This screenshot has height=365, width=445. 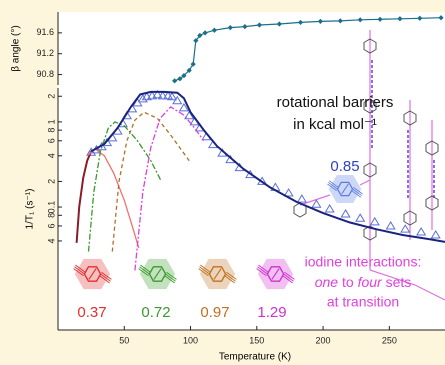 I want to click on x-tick-label: 100, so click(x=190, y=340).